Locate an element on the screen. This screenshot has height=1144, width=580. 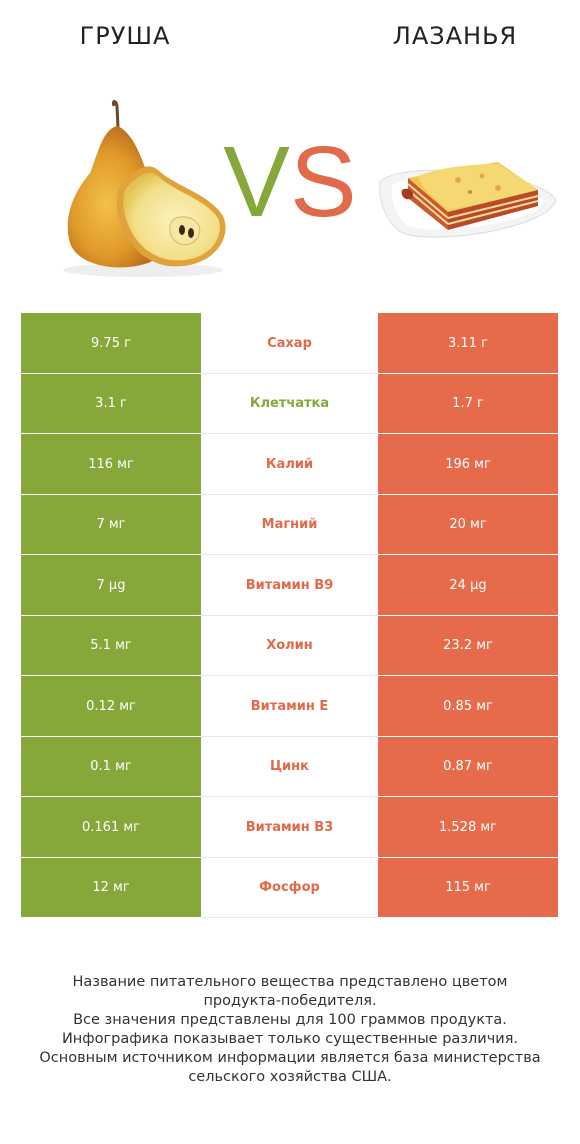
pear-illustration is located at coordinates (144, 188).